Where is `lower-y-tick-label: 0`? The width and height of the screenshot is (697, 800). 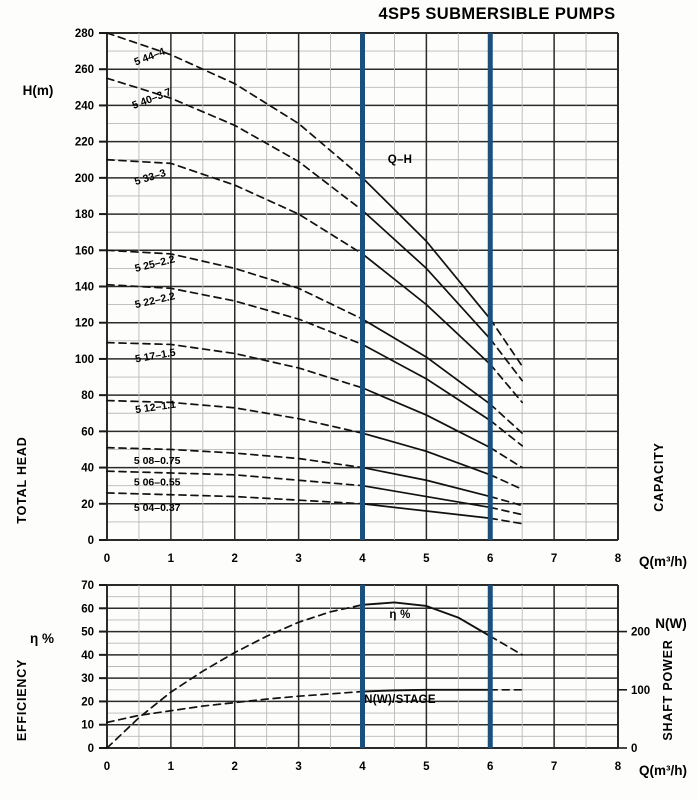
lower-y-tick-label: 0 is located at coordinates (91, 749).